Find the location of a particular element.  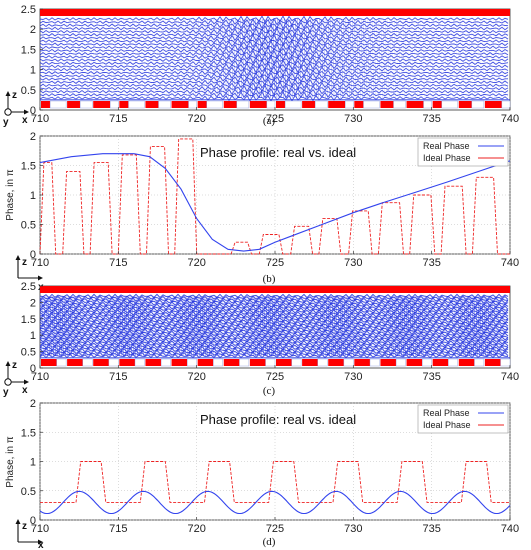

x-tick-label: 715 is located at coordinates (118, 529).